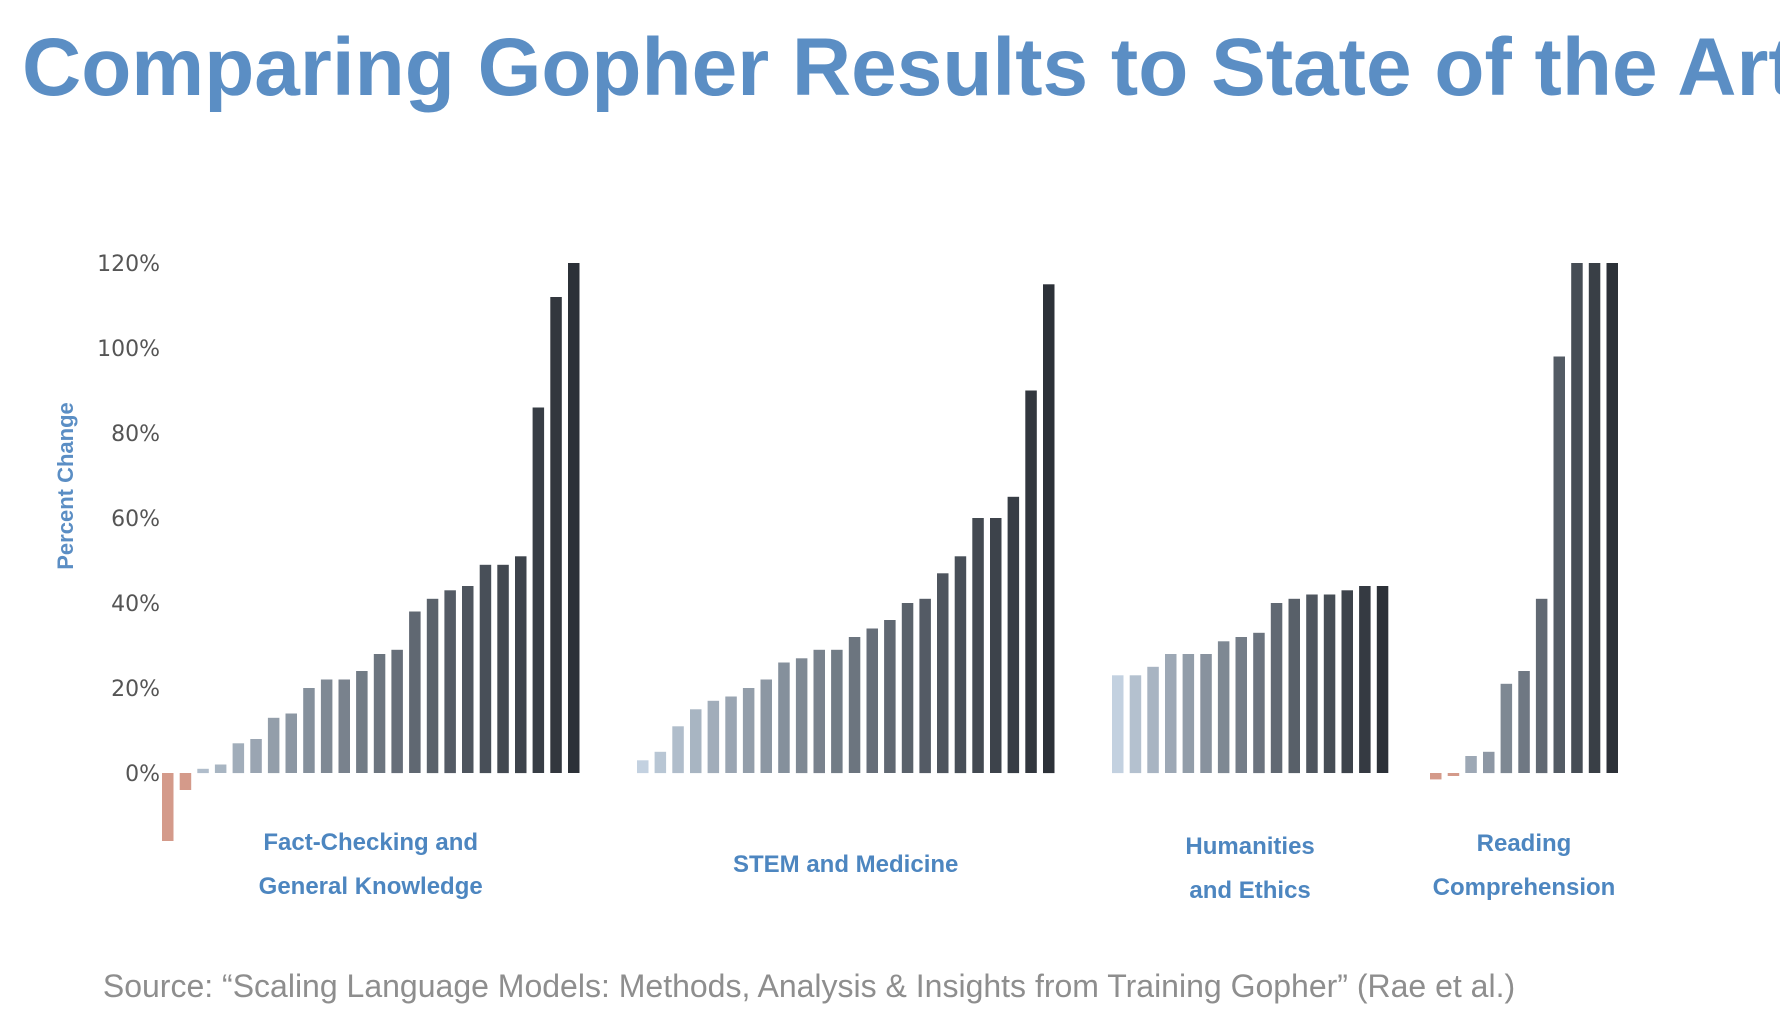 The width and height of the screenshot is (1780, 1024). Describe the element at coordinates (135, 434) in the screenshot. I see `y-tick-label: 80%` at that location.